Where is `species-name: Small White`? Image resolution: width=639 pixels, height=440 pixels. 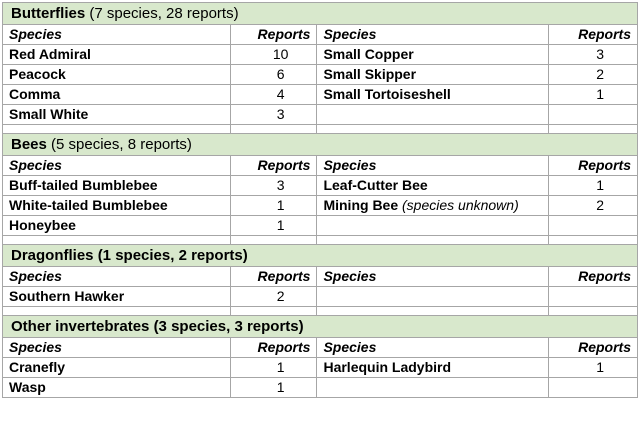 species-name: Small White is located at coordinates (116, 114).